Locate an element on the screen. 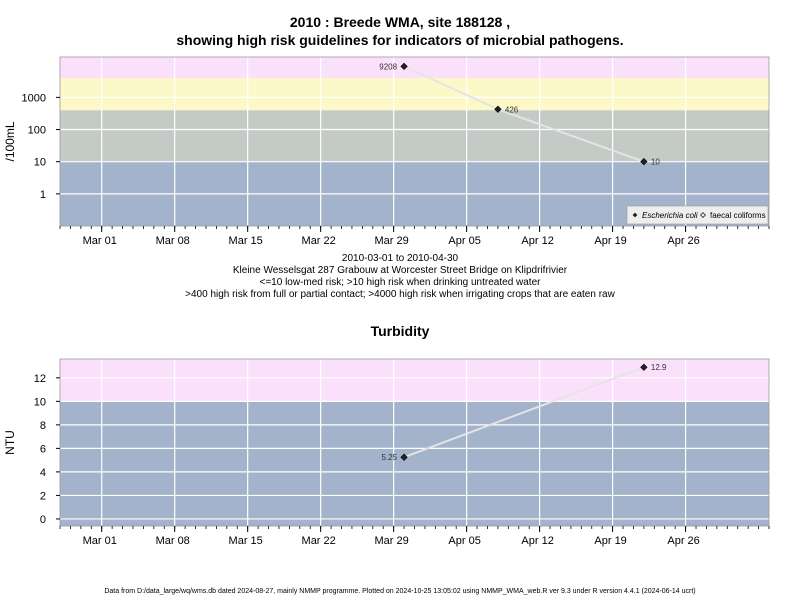  y-tick-label: 2 is located at coordinates (43, 496).